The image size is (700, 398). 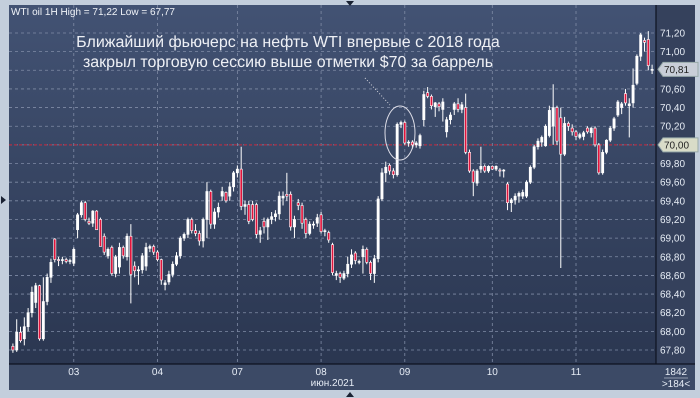 What do you see at coordinates (673, 34) in the screenshot?
I see `y-tick-label: 71,20` at bounding box center [673, 34].